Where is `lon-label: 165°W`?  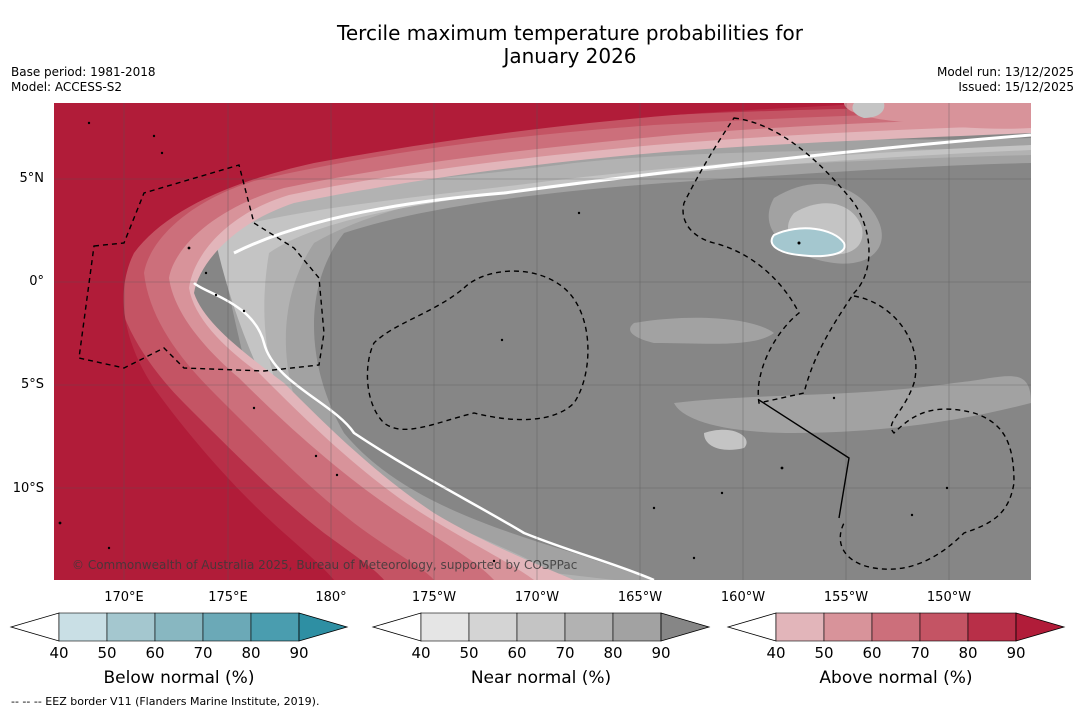 lon-label: 165°W is located at coordinates (640, 597).